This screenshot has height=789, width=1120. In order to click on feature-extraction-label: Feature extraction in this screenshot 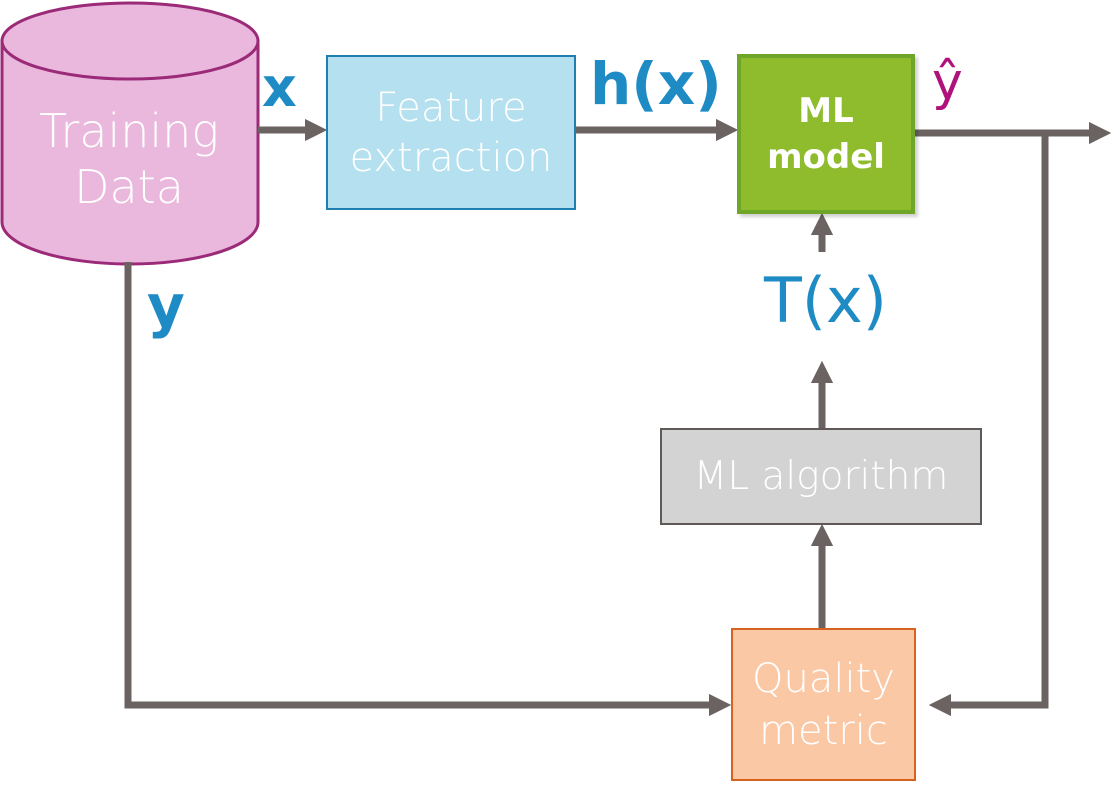, I will do `click(451, 132)`.